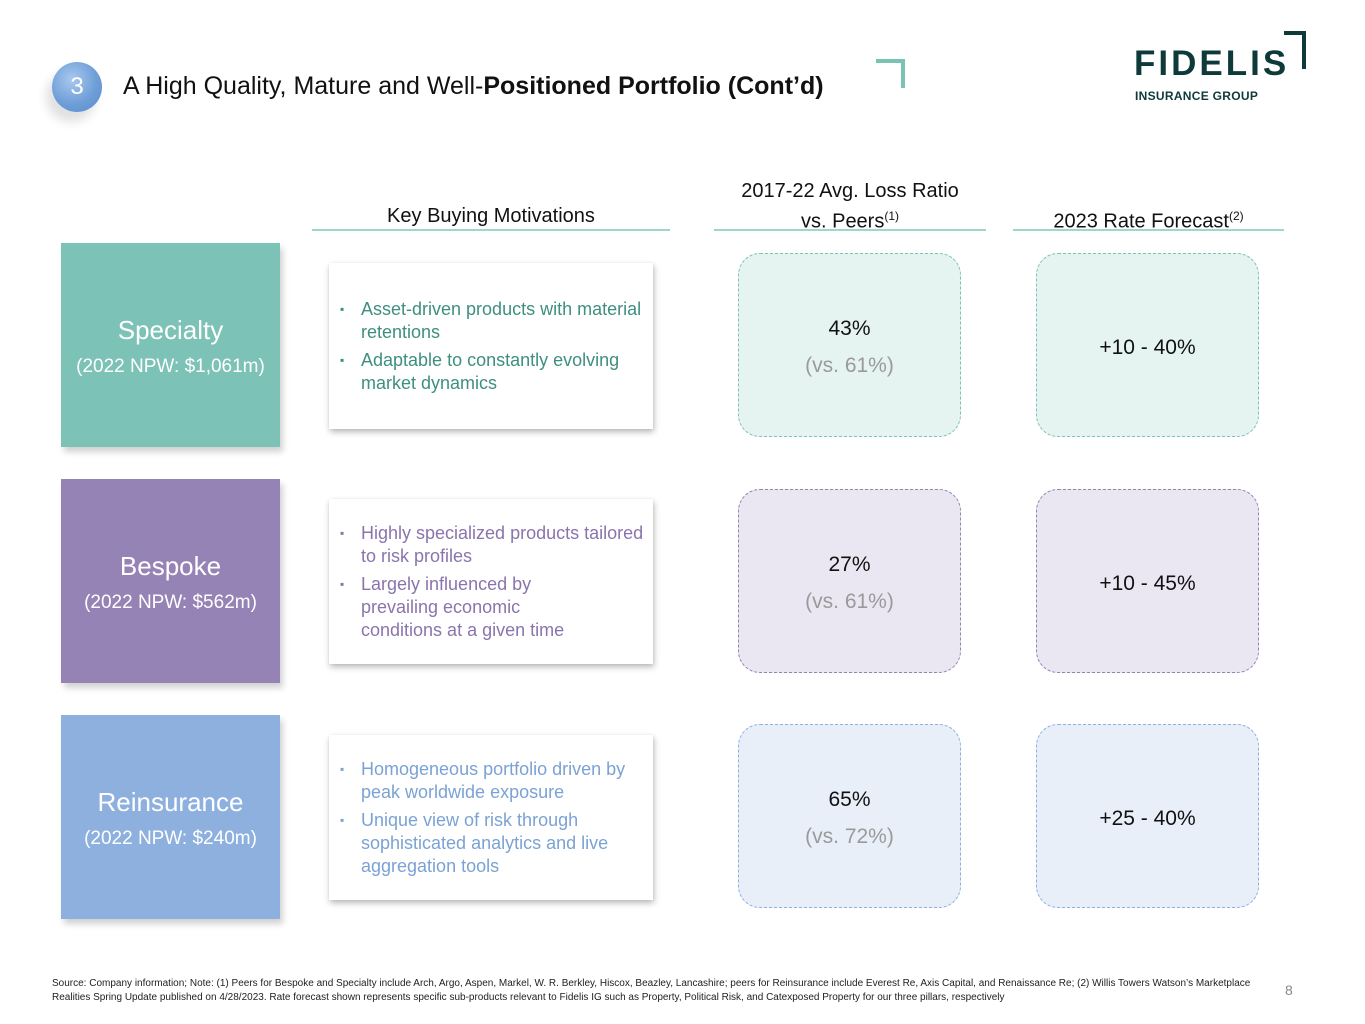 The height and width of the screenshot is (1024, 1365). What do you see at coordinates (170, 802) in the screenshot?
I see `segment-name: Reinsurance` at bounding box center [170, 802].